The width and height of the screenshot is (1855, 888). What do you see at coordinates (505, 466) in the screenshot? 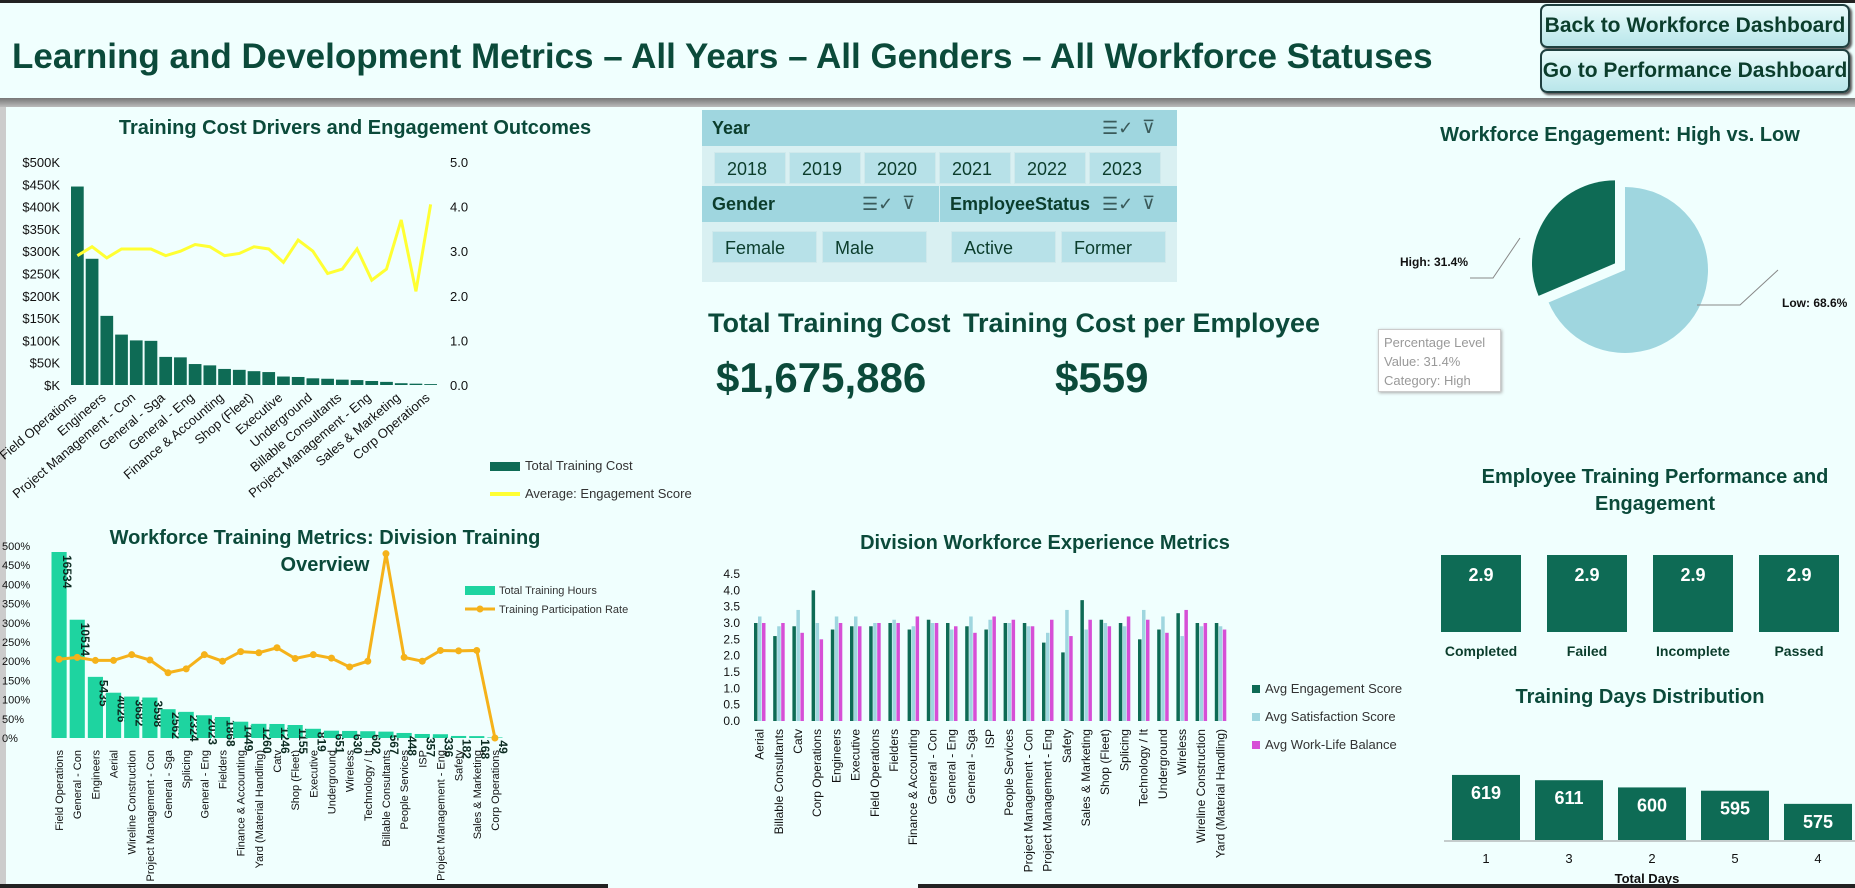
I see `legend-swatch` at bounding box center [505, 466].